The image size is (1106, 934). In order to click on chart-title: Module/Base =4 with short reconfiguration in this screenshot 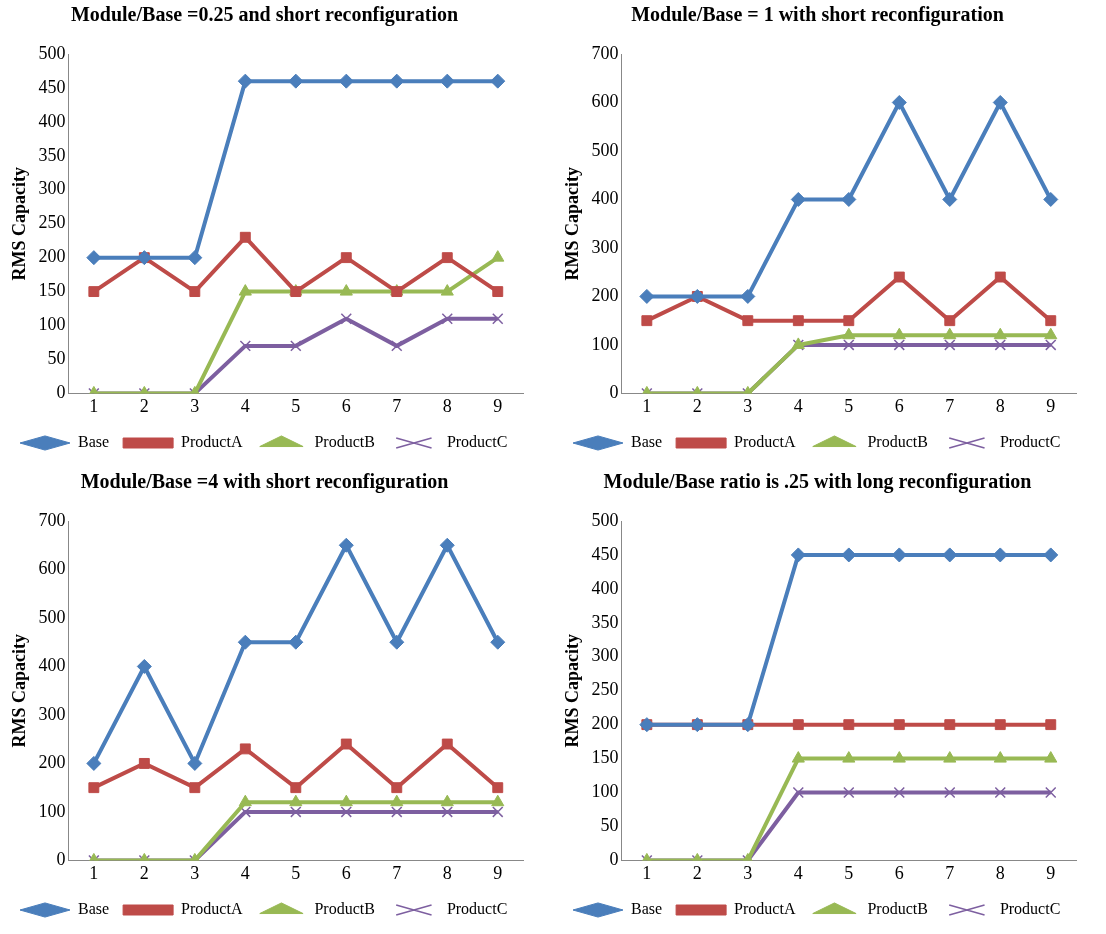, I will do `click(264, 482)`.